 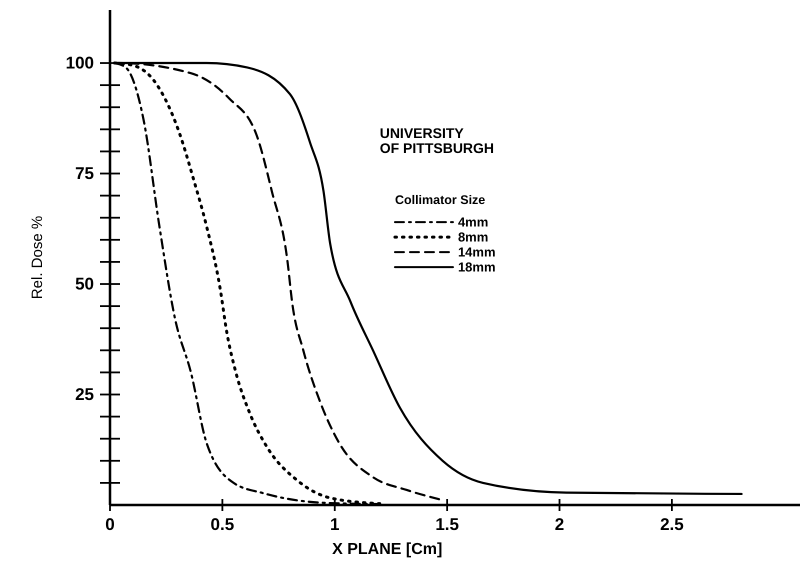 What do you see at coordinates (80, 62) in the screenshot?
I see `y-tick-label: 100` at bounding box center [80, 62].